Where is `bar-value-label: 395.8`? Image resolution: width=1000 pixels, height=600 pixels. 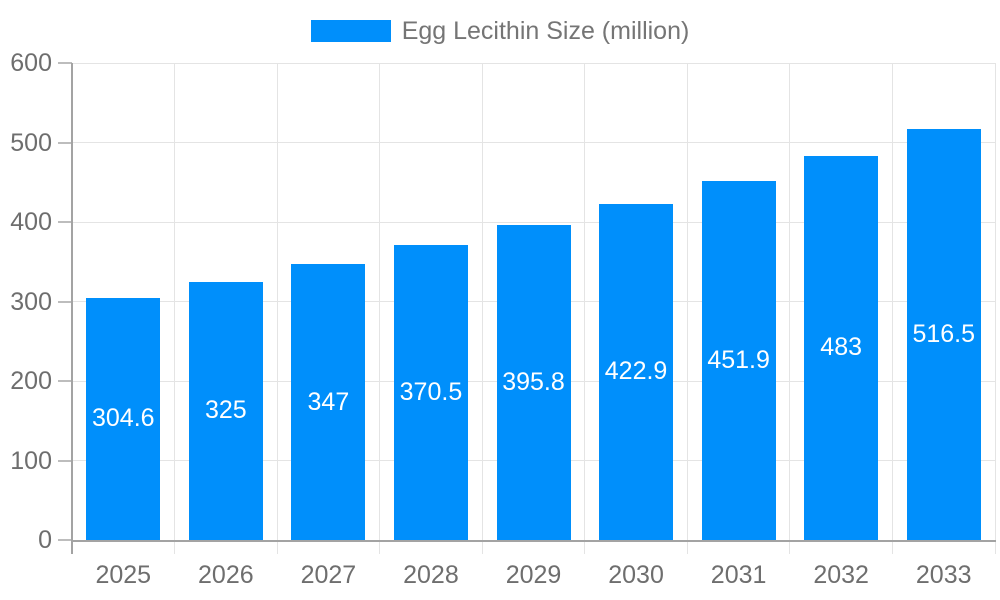
bar-value-label: 395.8 is located at coordinates (533, 382).